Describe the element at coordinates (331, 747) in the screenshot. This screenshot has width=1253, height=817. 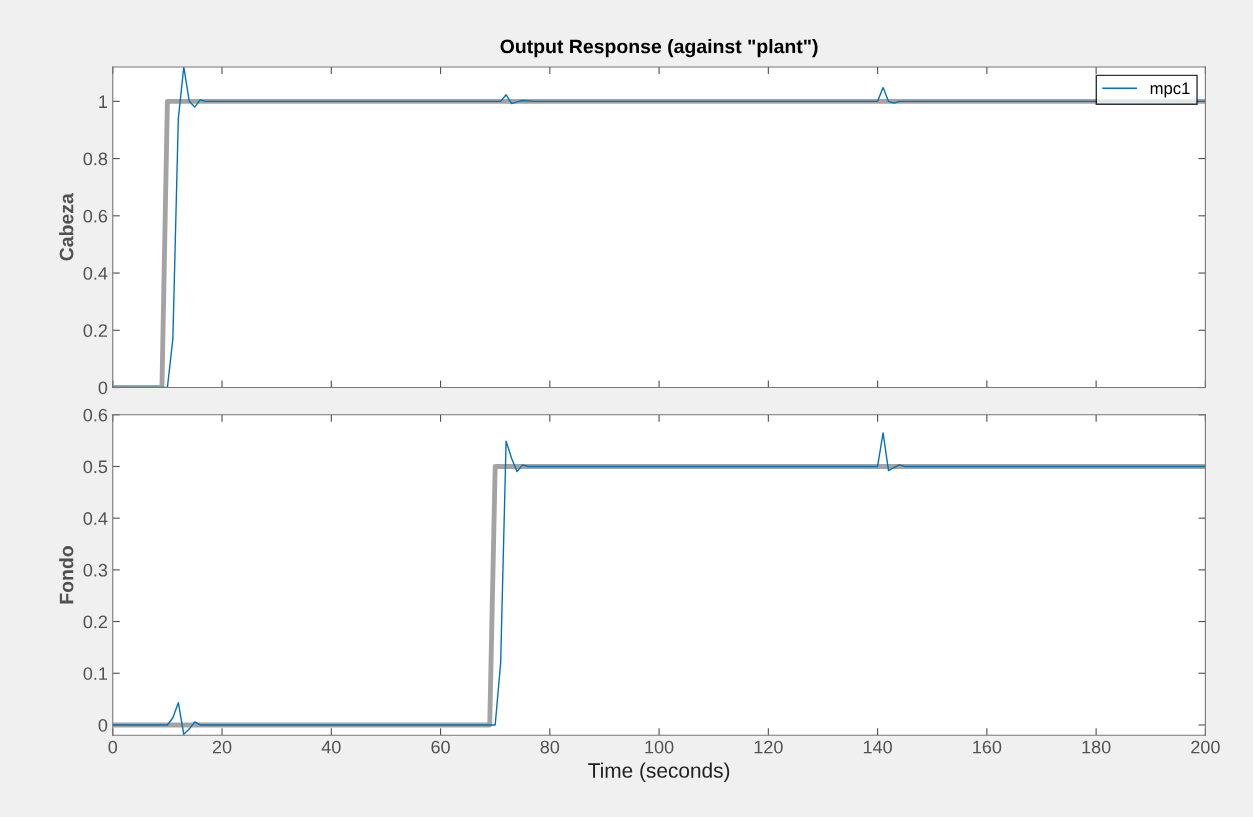
I see `x-tick-label: 40` at that location.